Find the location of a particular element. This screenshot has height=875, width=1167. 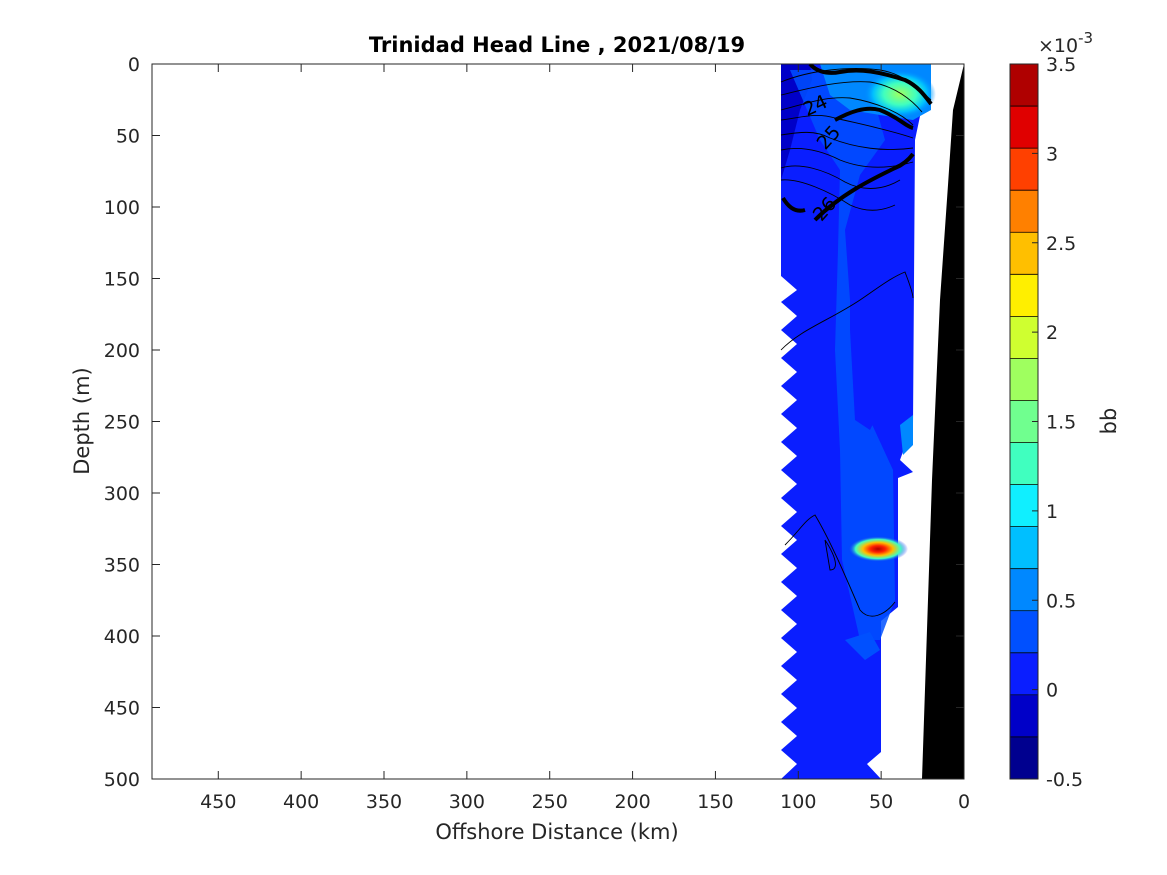

colorbar-tick-label: 0 is located at coordinates (1052, 691).